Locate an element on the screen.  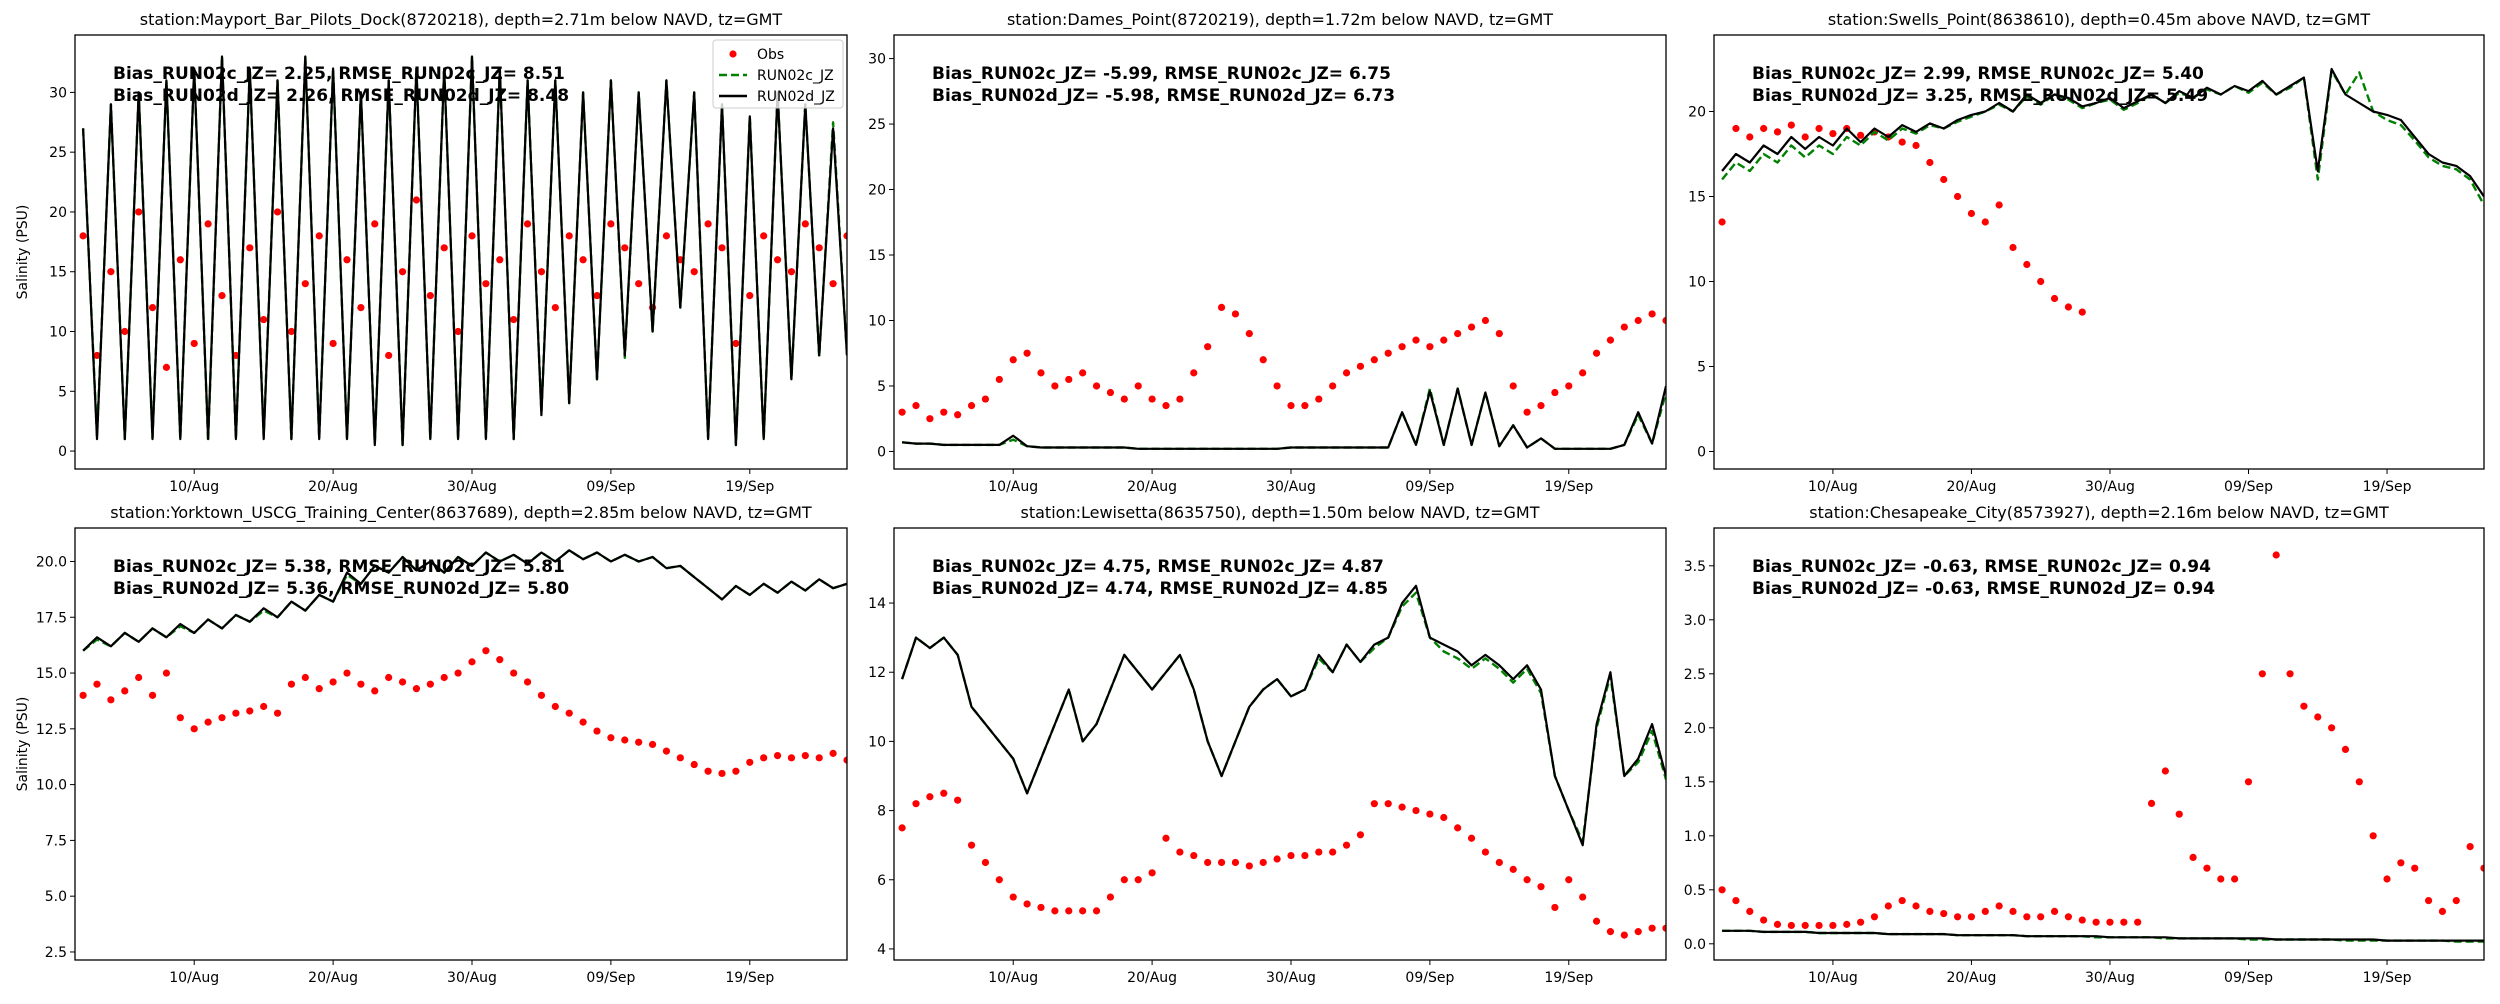
x-tick-label: 10/Aug is located at coordinates (1013, 978).